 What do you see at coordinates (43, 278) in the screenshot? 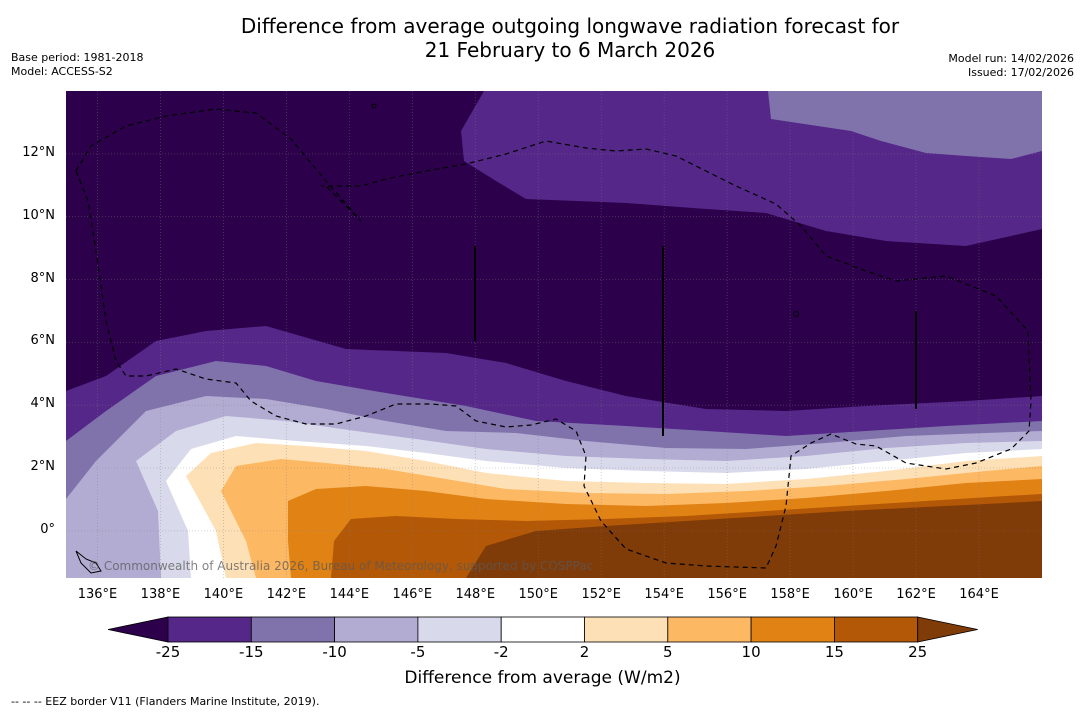
I see `latitude-label: 8°N` at bounding box center [43, 278].